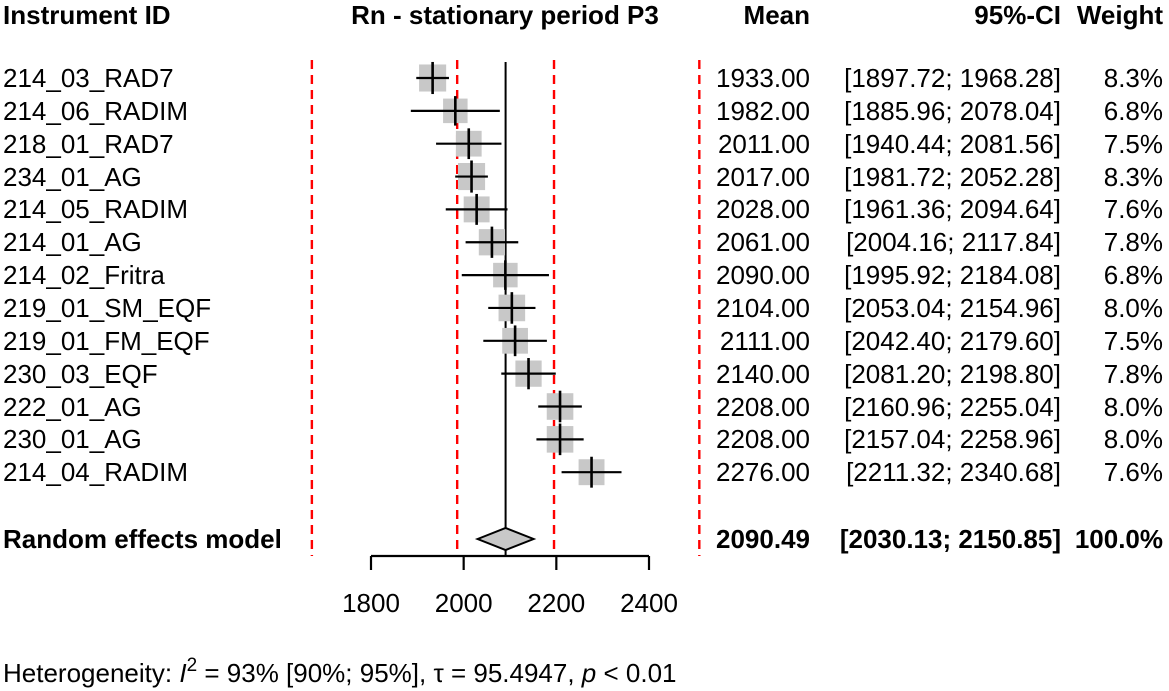  I want to click on study-row-label: 219_01_SM_EQF, so click(107, 307).